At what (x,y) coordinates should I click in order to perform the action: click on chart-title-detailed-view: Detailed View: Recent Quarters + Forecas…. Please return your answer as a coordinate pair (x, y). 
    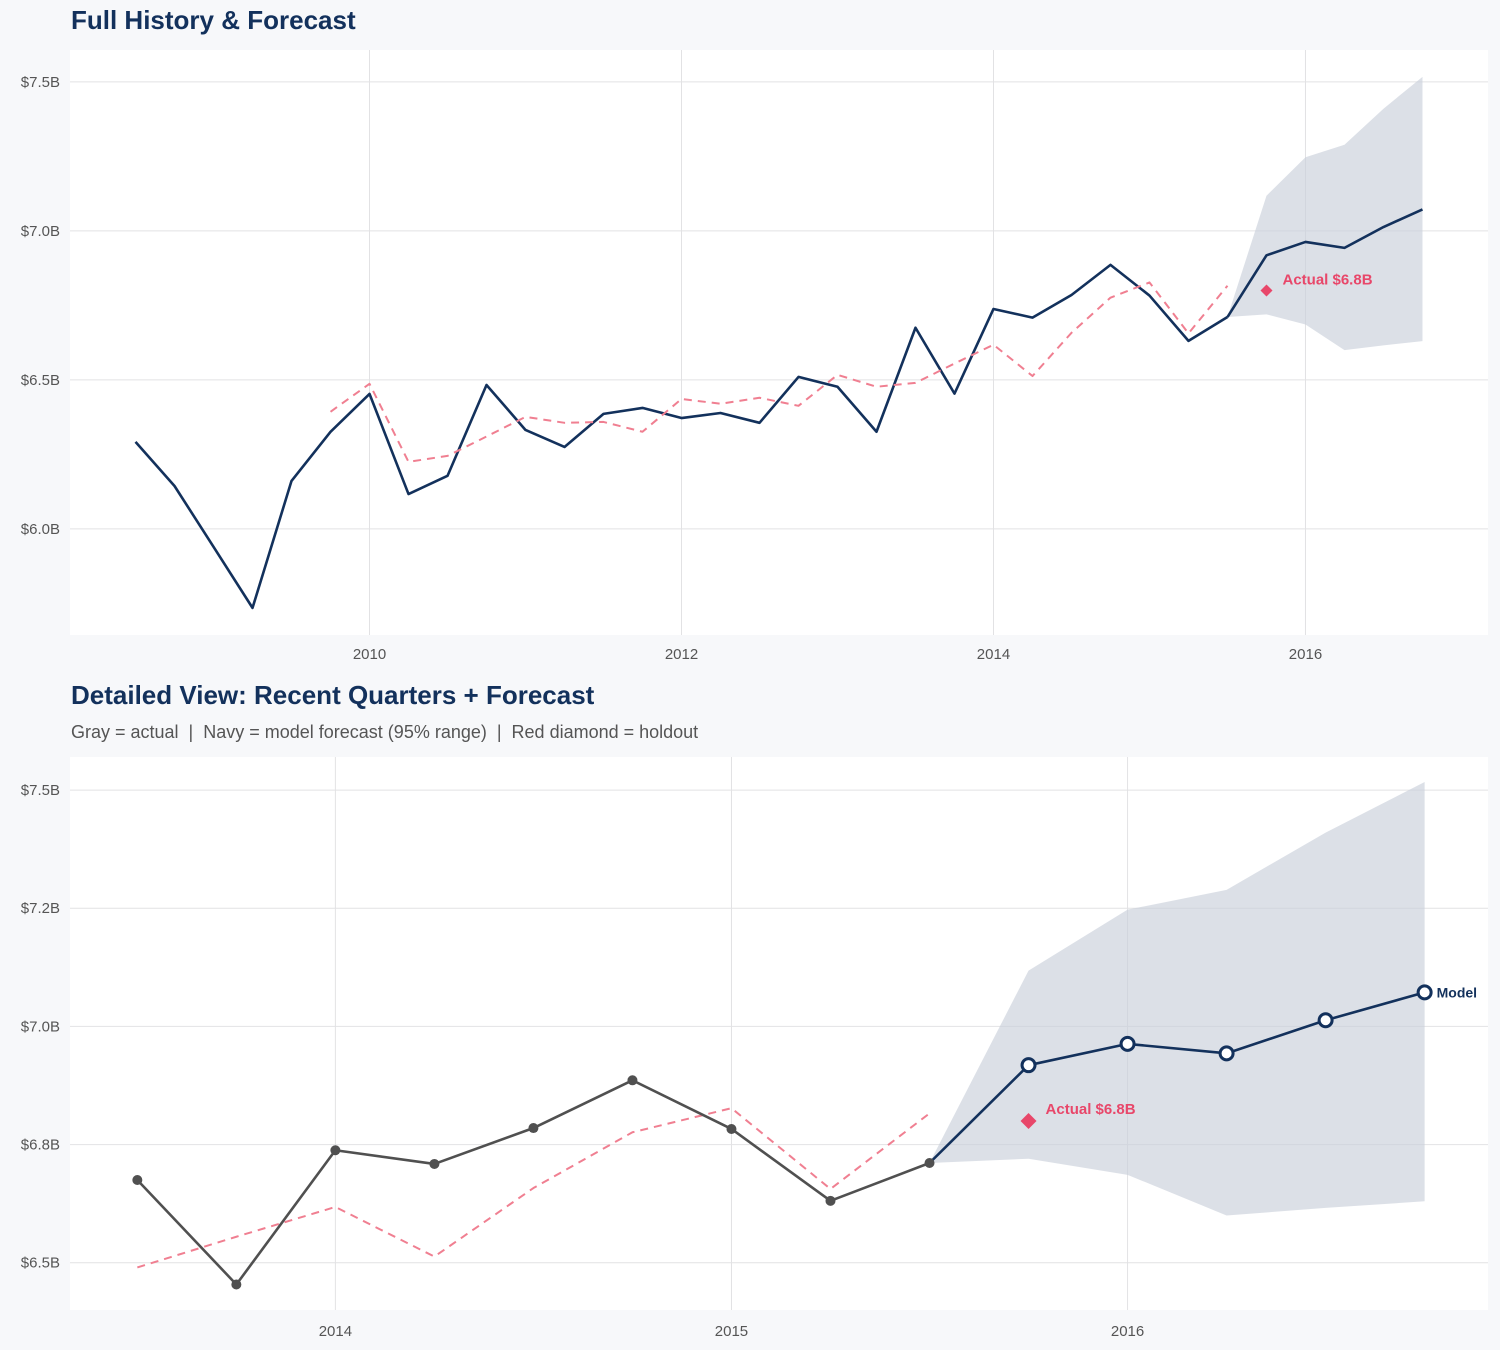
    Looking at the image, I should click on (333, 695).